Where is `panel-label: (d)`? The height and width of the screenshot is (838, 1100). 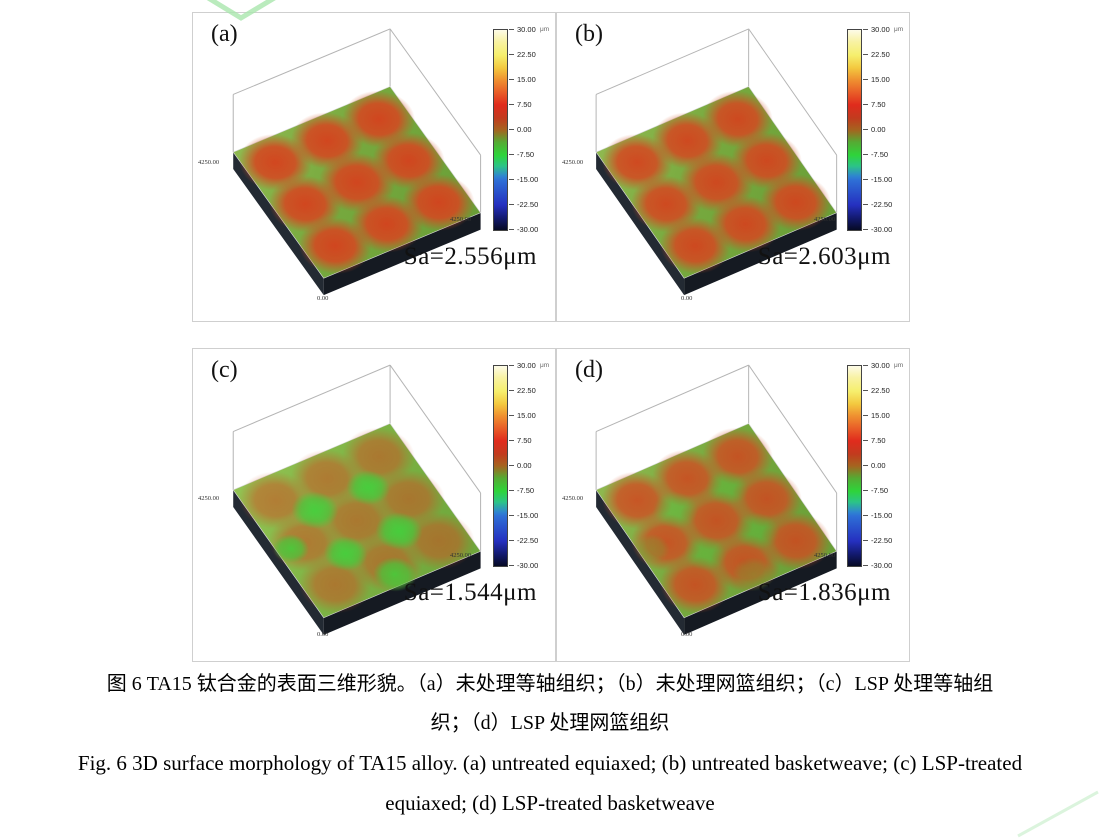
panel-label: (d) is located at coordinates (589, 370).